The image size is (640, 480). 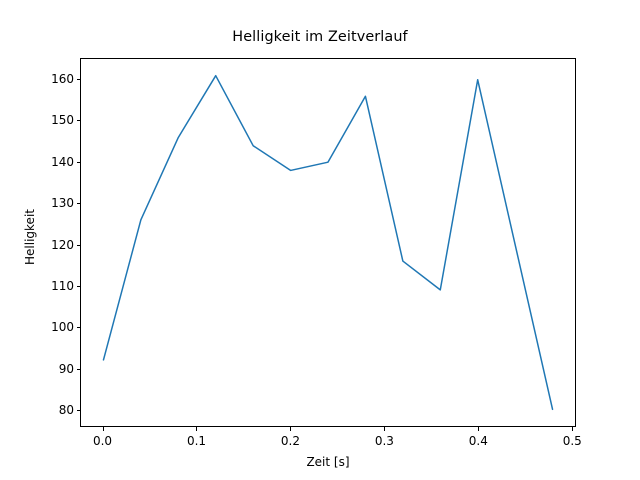 What do you see at coordinates (62, 120) in the screenshot?
I see `y-tick-label: 150` at bounding box center [62, 120].